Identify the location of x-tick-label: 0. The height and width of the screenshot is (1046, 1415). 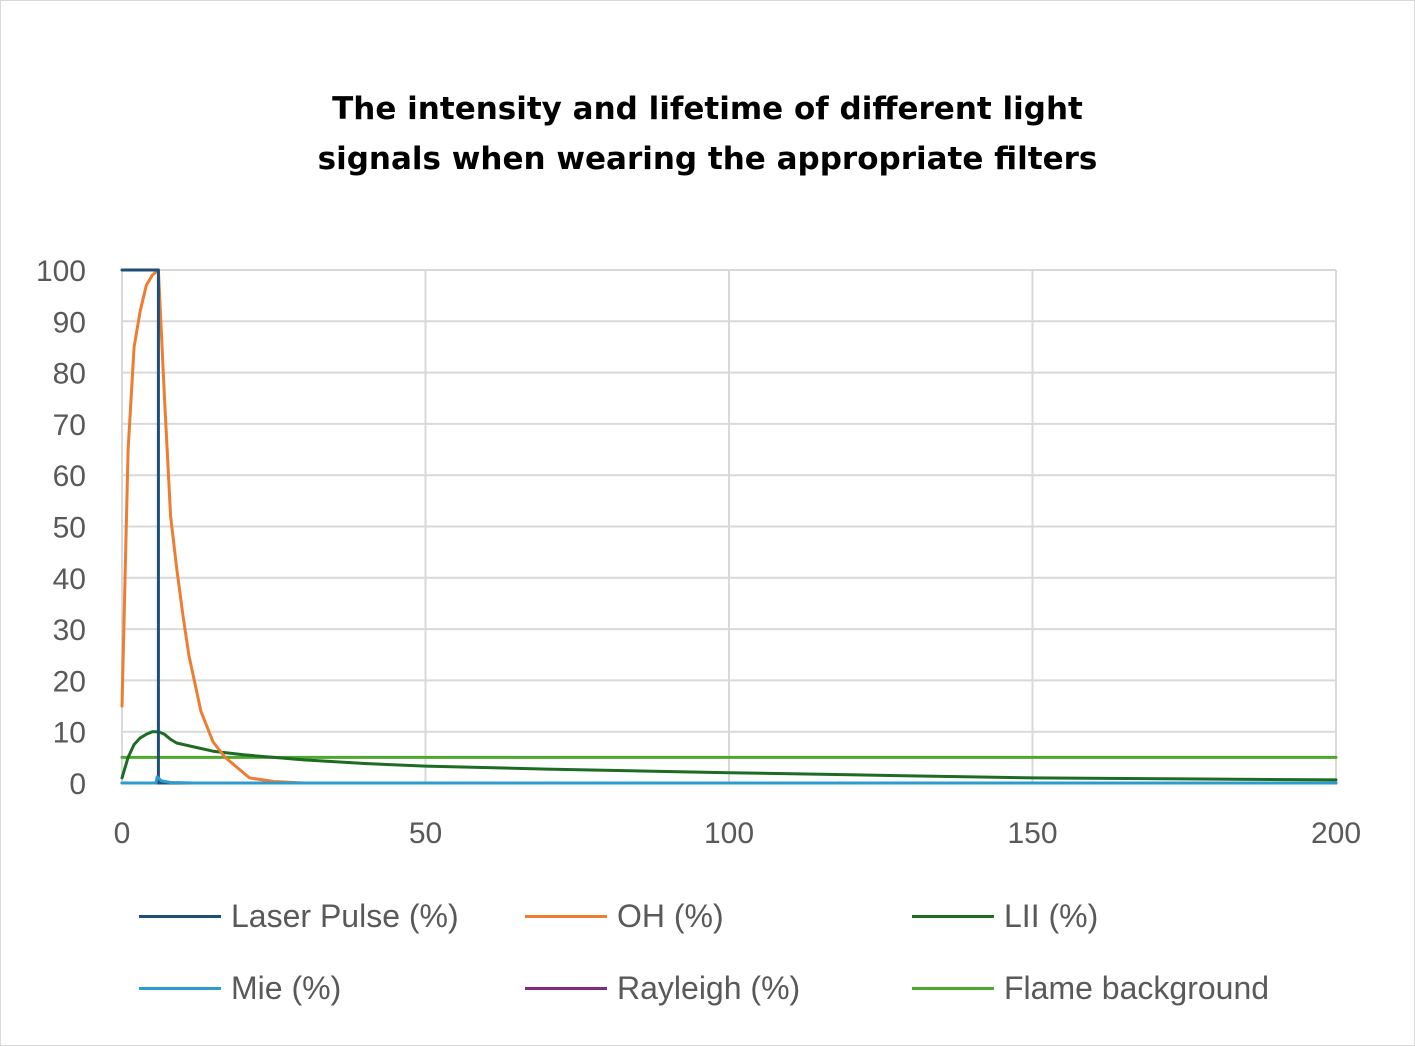
(122, 833).